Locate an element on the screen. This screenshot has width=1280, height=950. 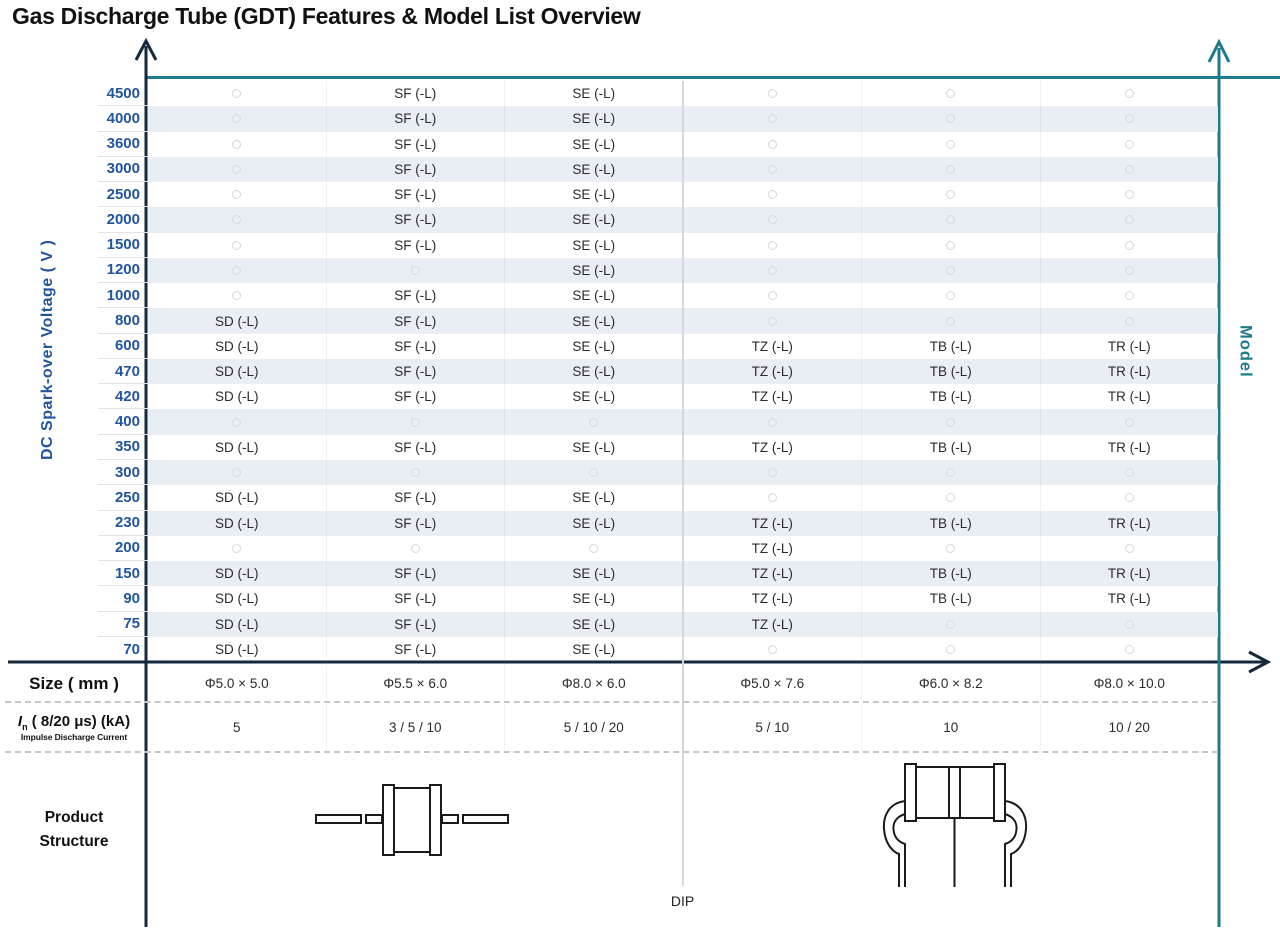
package-type-label: DIP is located at coordinates (682, 901).